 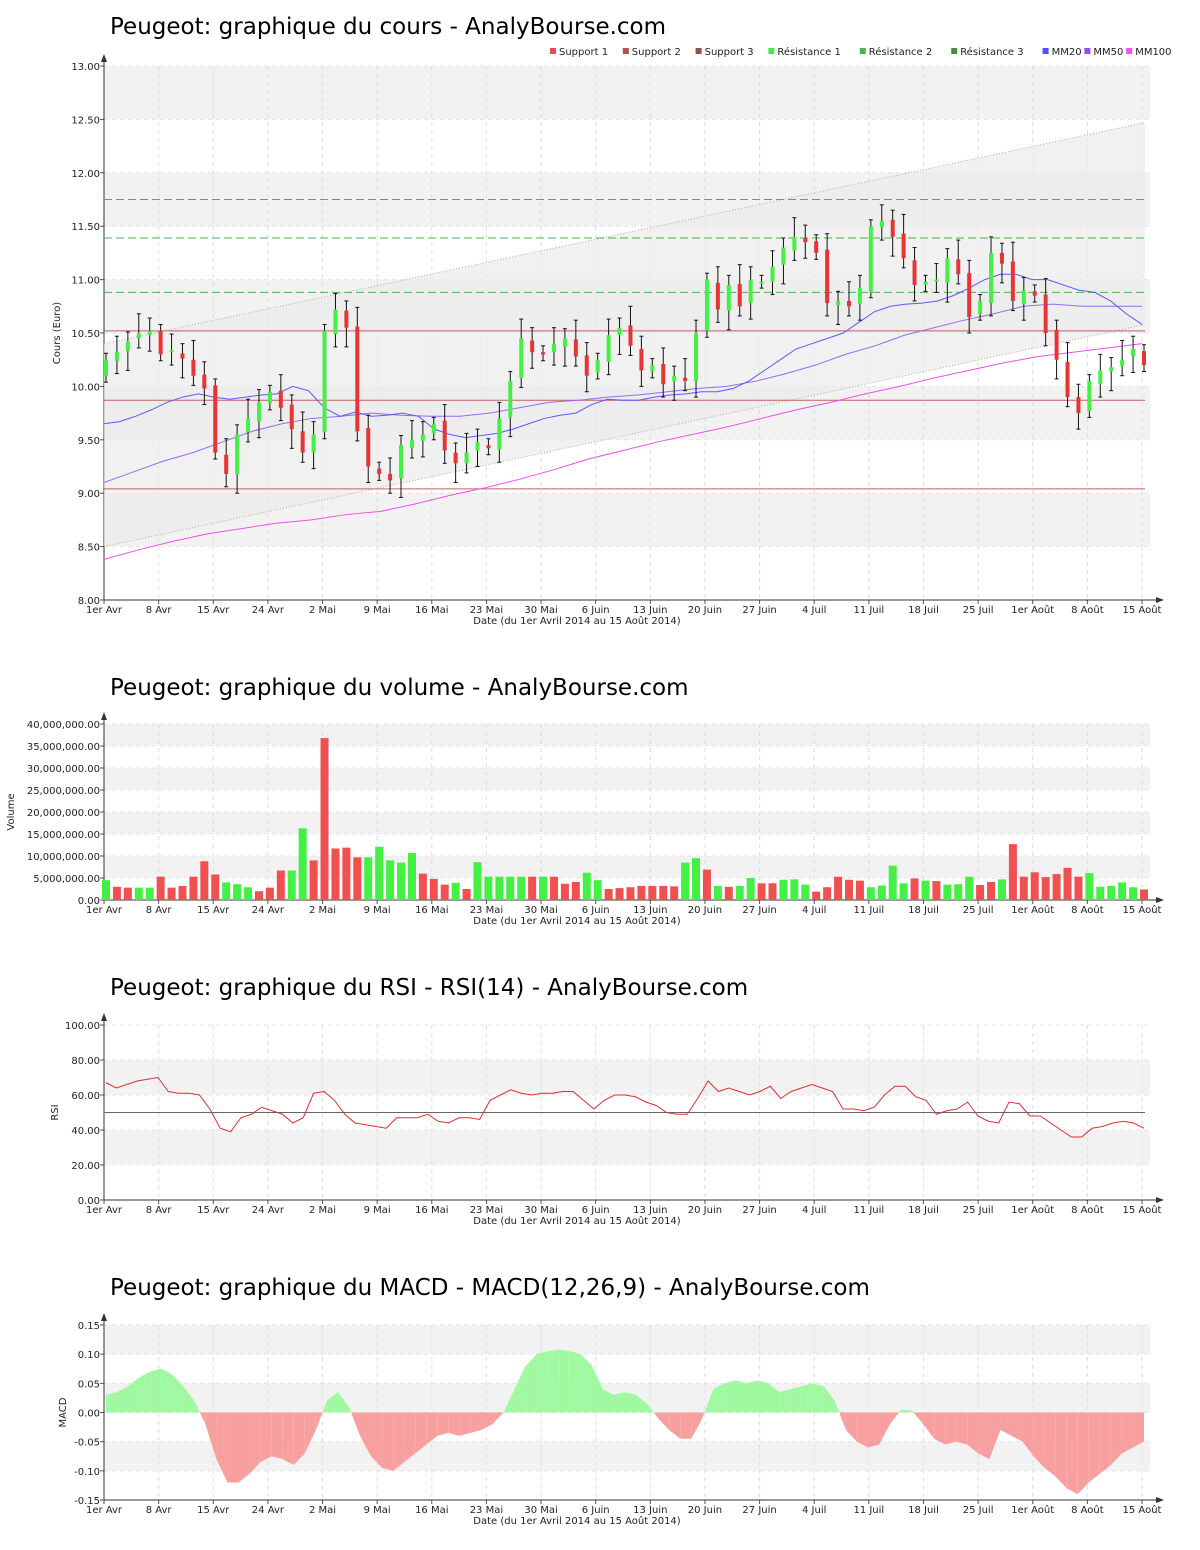 I want to click on macd-ytick-label: 0.10, so click(x=89, y=1355).